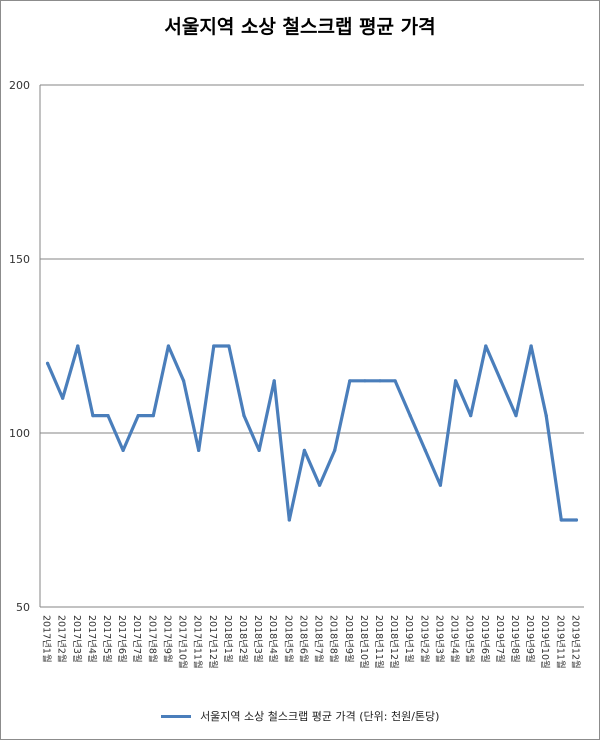 This screenshot has width=600, height=740. What do you see at coordinates (152, 639) in the screenshot?
I see `x-tick-label: 2017년8월` at bounding box center [152, 639].